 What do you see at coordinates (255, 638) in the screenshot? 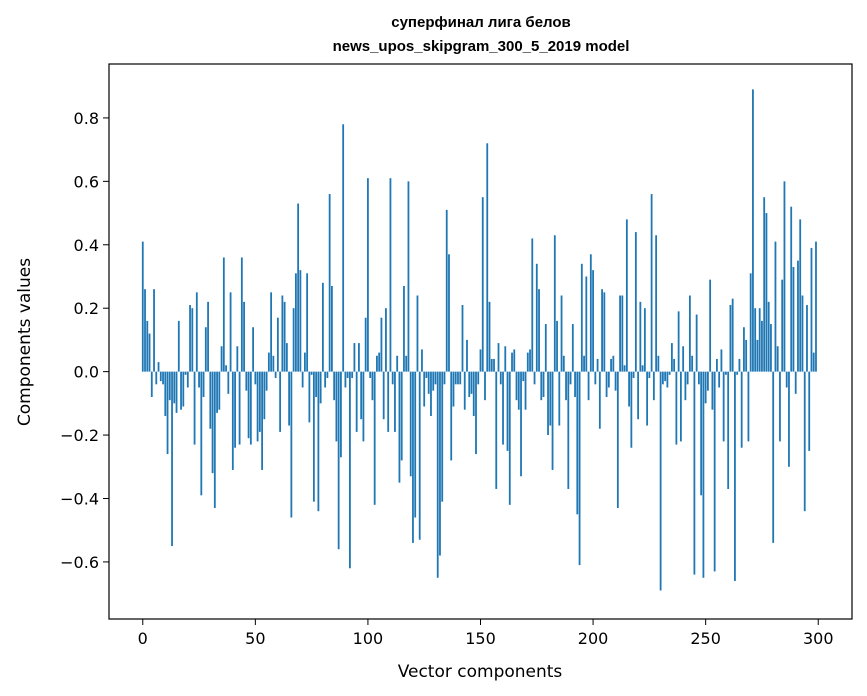
I see `x-tick-label: 50` at bounding box center [255, 638].